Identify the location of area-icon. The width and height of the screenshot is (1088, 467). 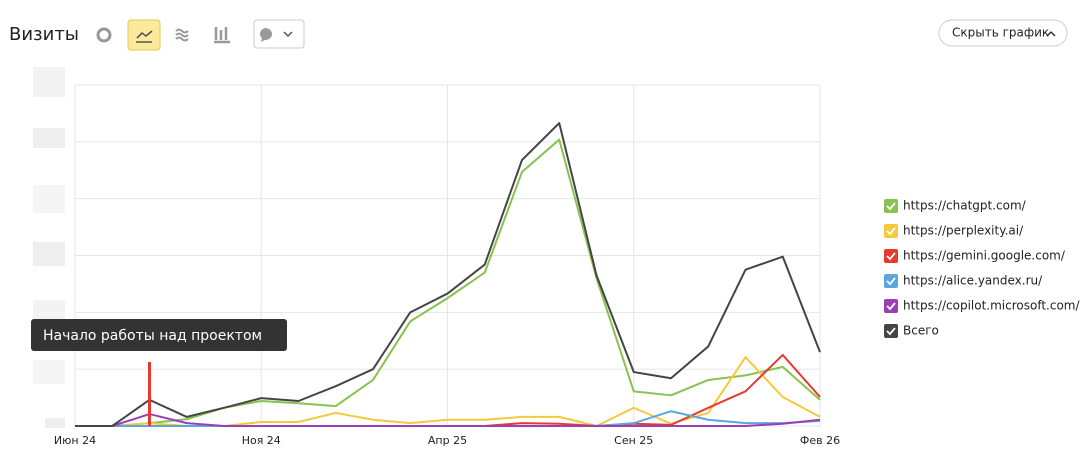
(182, 35).